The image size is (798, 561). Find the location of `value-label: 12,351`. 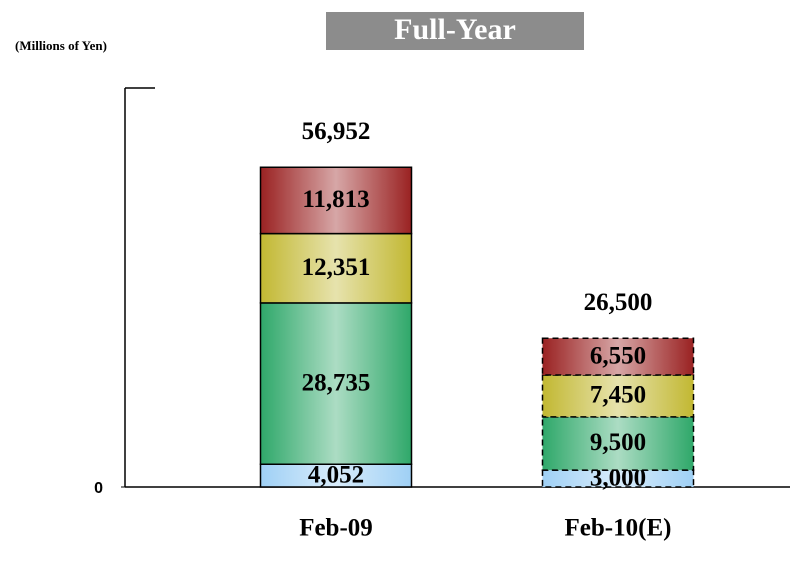

value-label: 12,351 is located at coordinates (336, 267).